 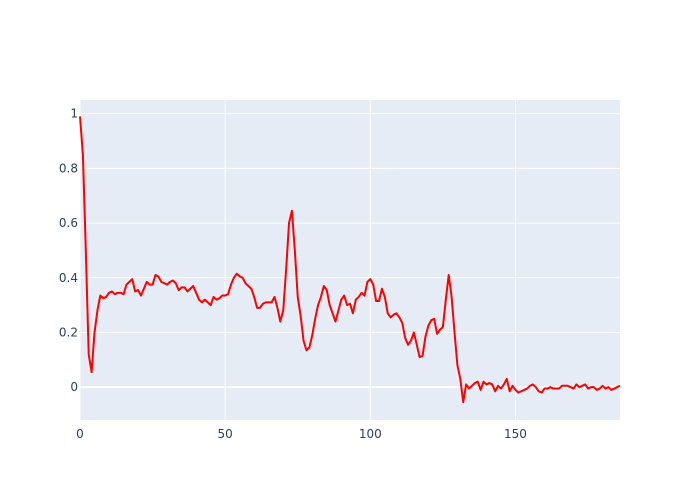 I want to click on x-tick-label: 150, so click(x=515, y=434).